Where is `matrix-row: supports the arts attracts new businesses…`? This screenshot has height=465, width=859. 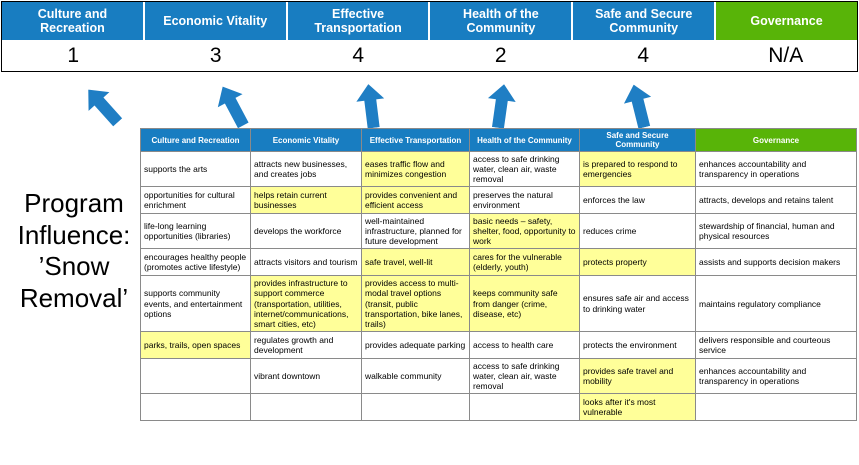 matrix-row: supports the arts attracts new businesses… is located at coordinates (498, 169).